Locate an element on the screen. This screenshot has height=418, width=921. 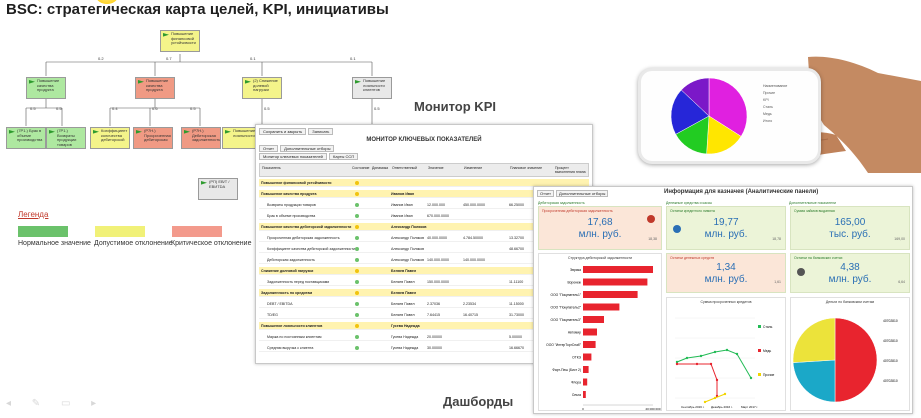
bsc-node-quality: Повышение качества продукта is located at coordinates (46, 88).